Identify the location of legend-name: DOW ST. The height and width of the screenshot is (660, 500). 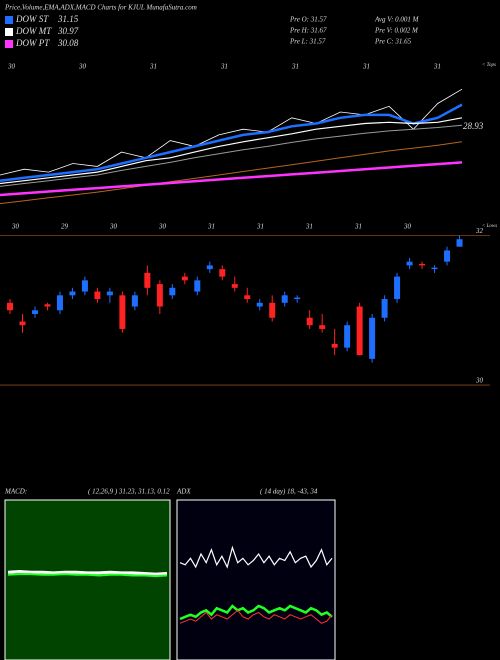
(32, 19).